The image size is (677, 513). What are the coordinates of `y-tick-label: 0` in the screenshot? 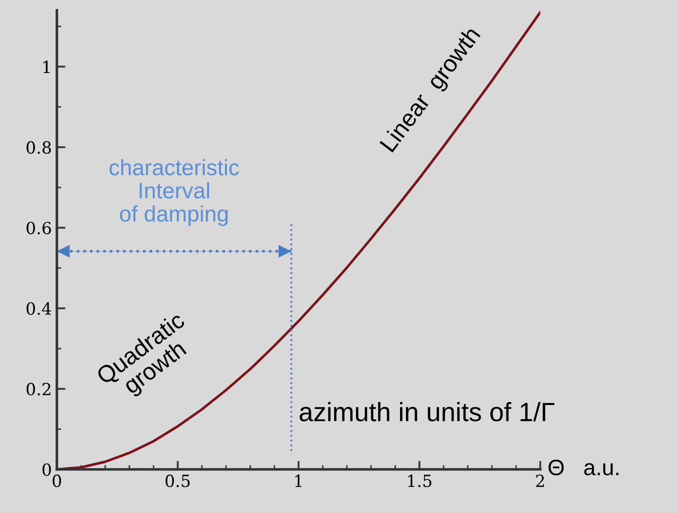 It's located at (46, 469).